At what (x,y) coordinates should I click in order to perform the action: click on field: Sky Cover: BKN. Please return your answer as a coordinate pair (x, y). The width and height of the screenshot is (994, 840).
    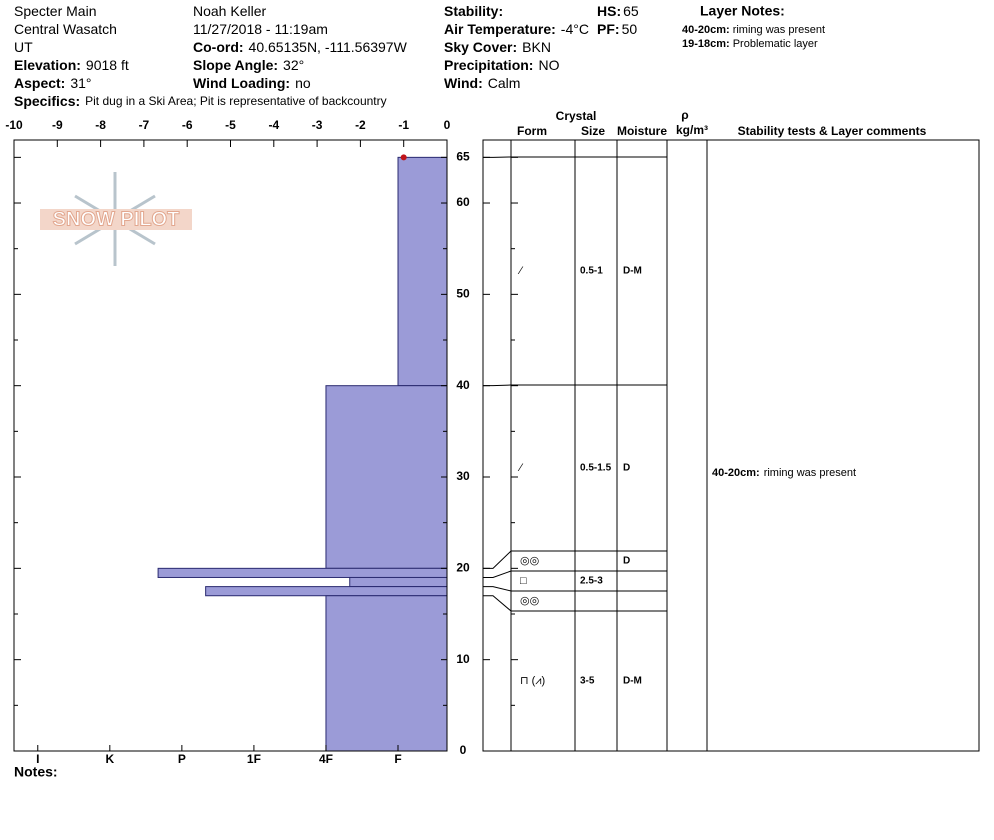
    Looking at the image, I should click on (497, 47).